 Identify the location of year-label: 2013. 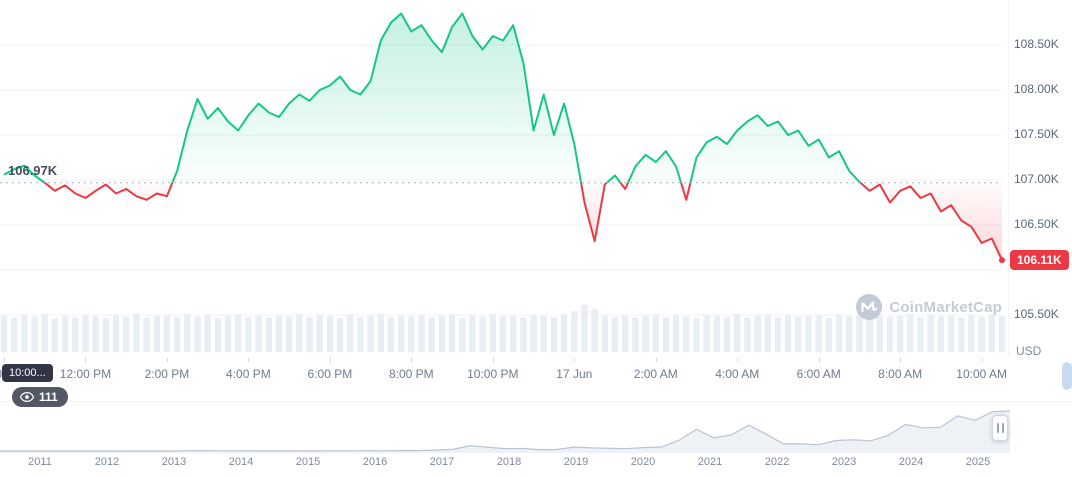
(174, 462).